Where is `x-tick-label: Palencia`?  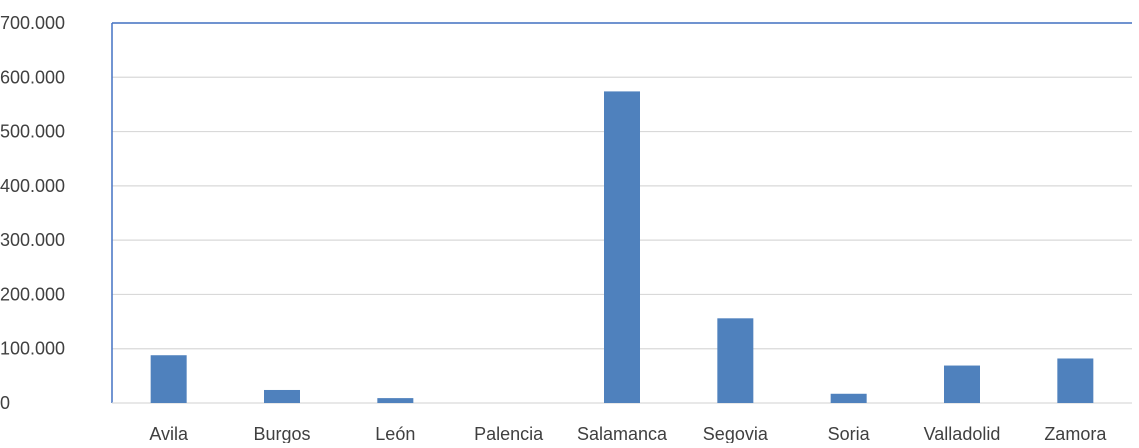 x-tick-label: Palencia is located at coordinates (509, 433).